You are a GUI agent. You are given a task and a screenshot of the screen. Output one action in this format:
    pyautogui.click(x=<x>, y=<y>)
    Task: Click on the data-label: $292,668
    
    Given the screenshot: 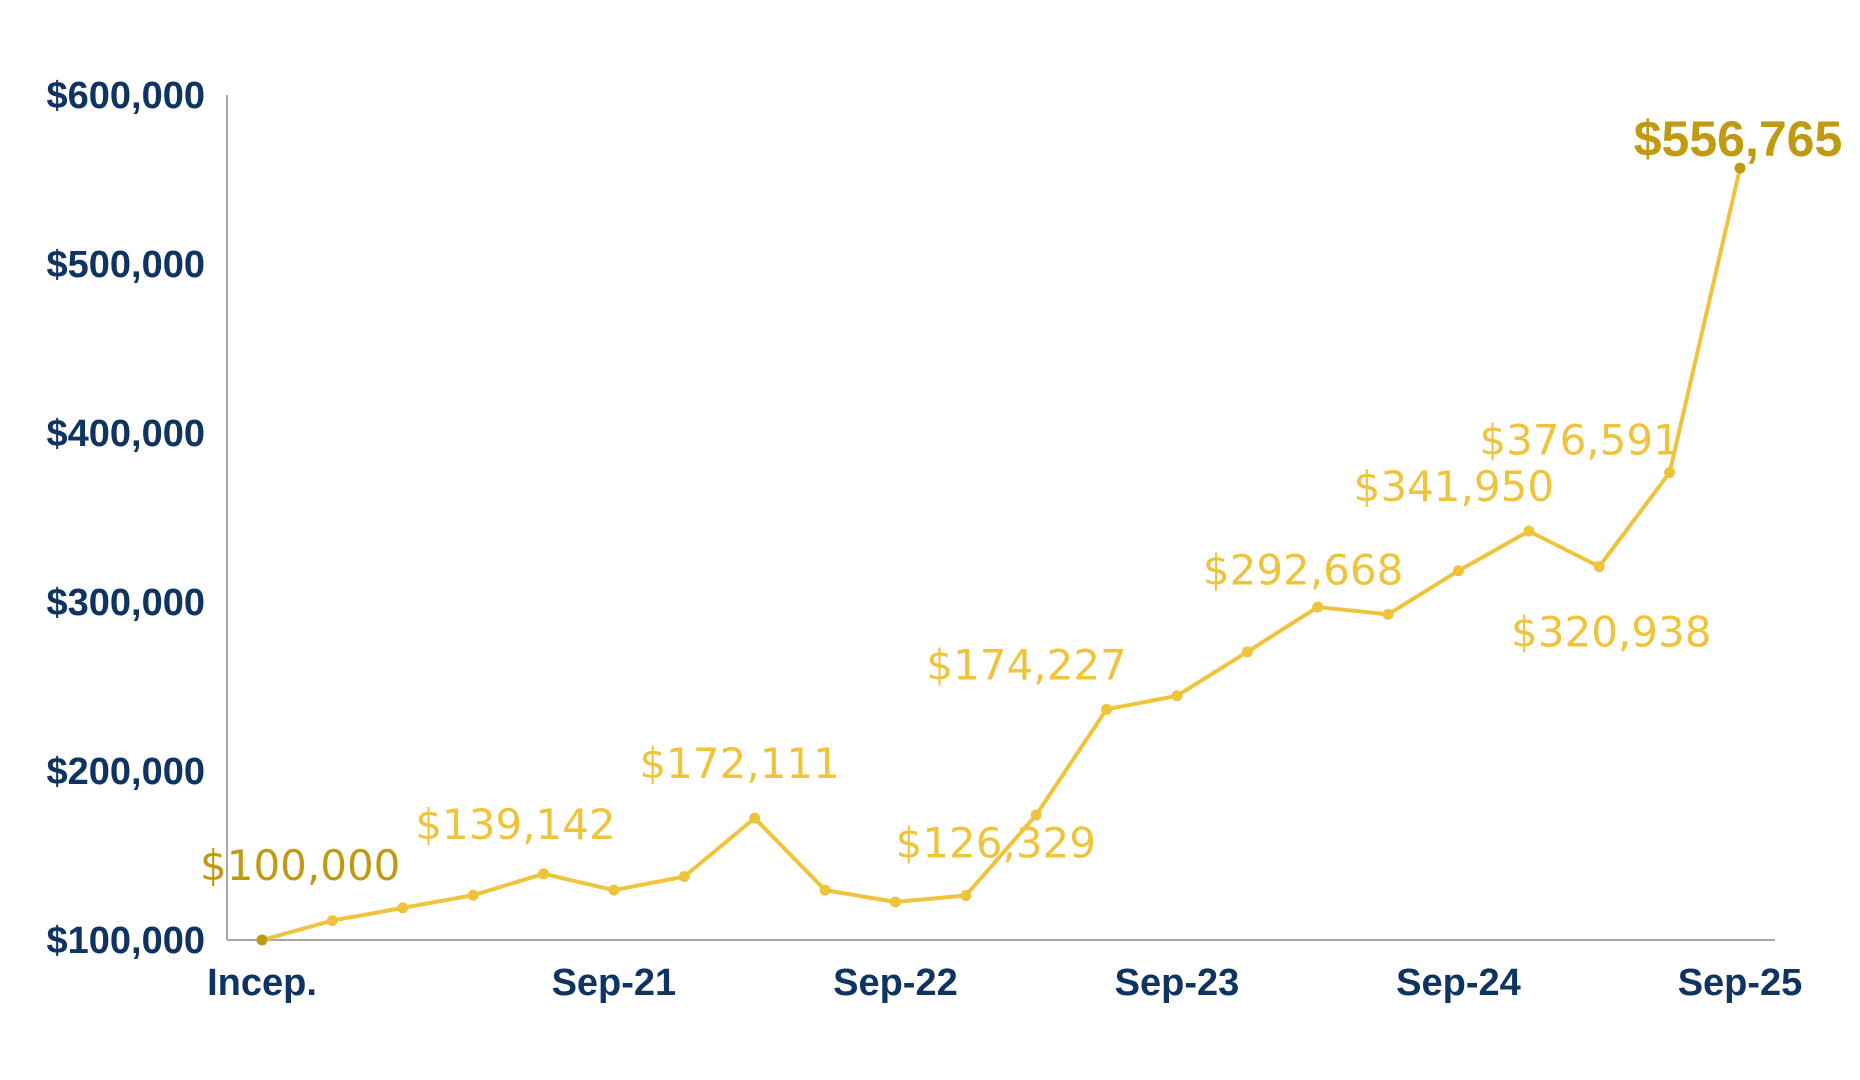 What is the action you would take?
    pyautogui.click(x=1303, y=569)
    